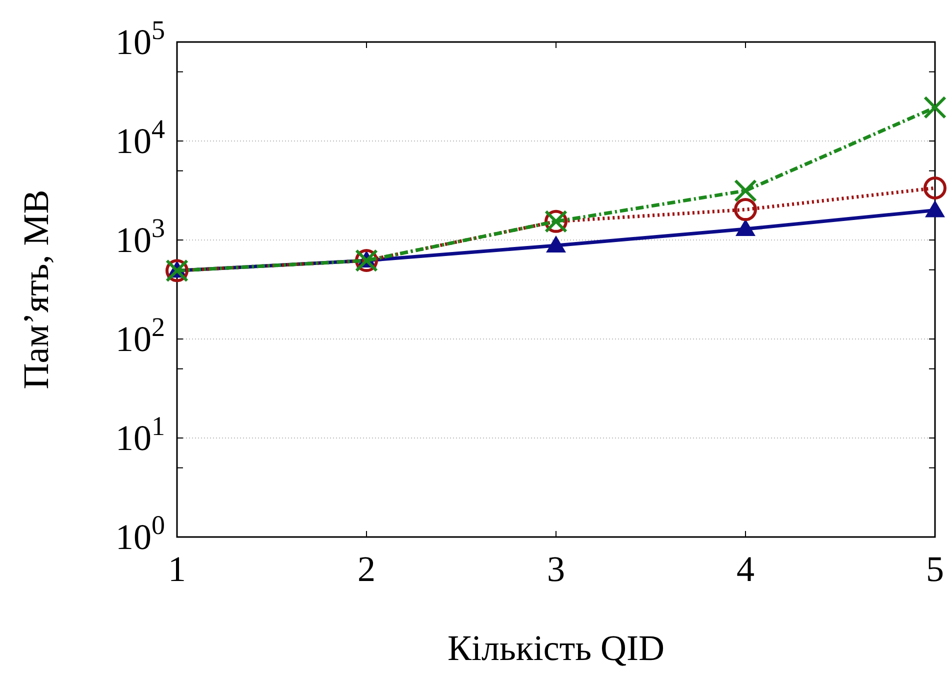 The image size is (950, 674). I want to click on y-tick-label: 10$^{3}$, so click(140, 236).